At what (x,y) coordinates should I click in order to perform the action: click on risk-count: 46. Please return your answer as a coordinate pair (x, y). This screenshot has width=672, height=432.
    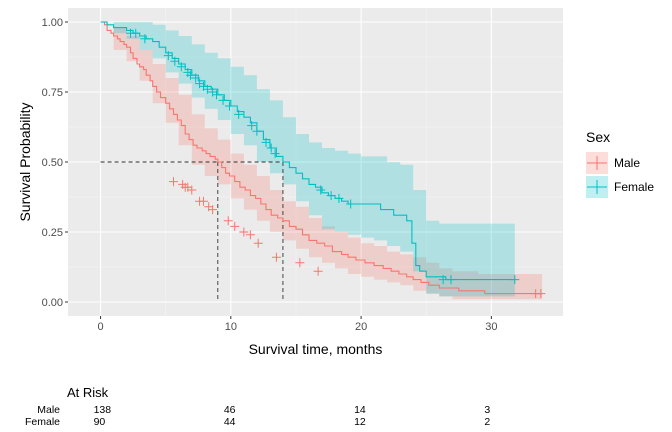
    Looking at the image, I should click on (230, 410).